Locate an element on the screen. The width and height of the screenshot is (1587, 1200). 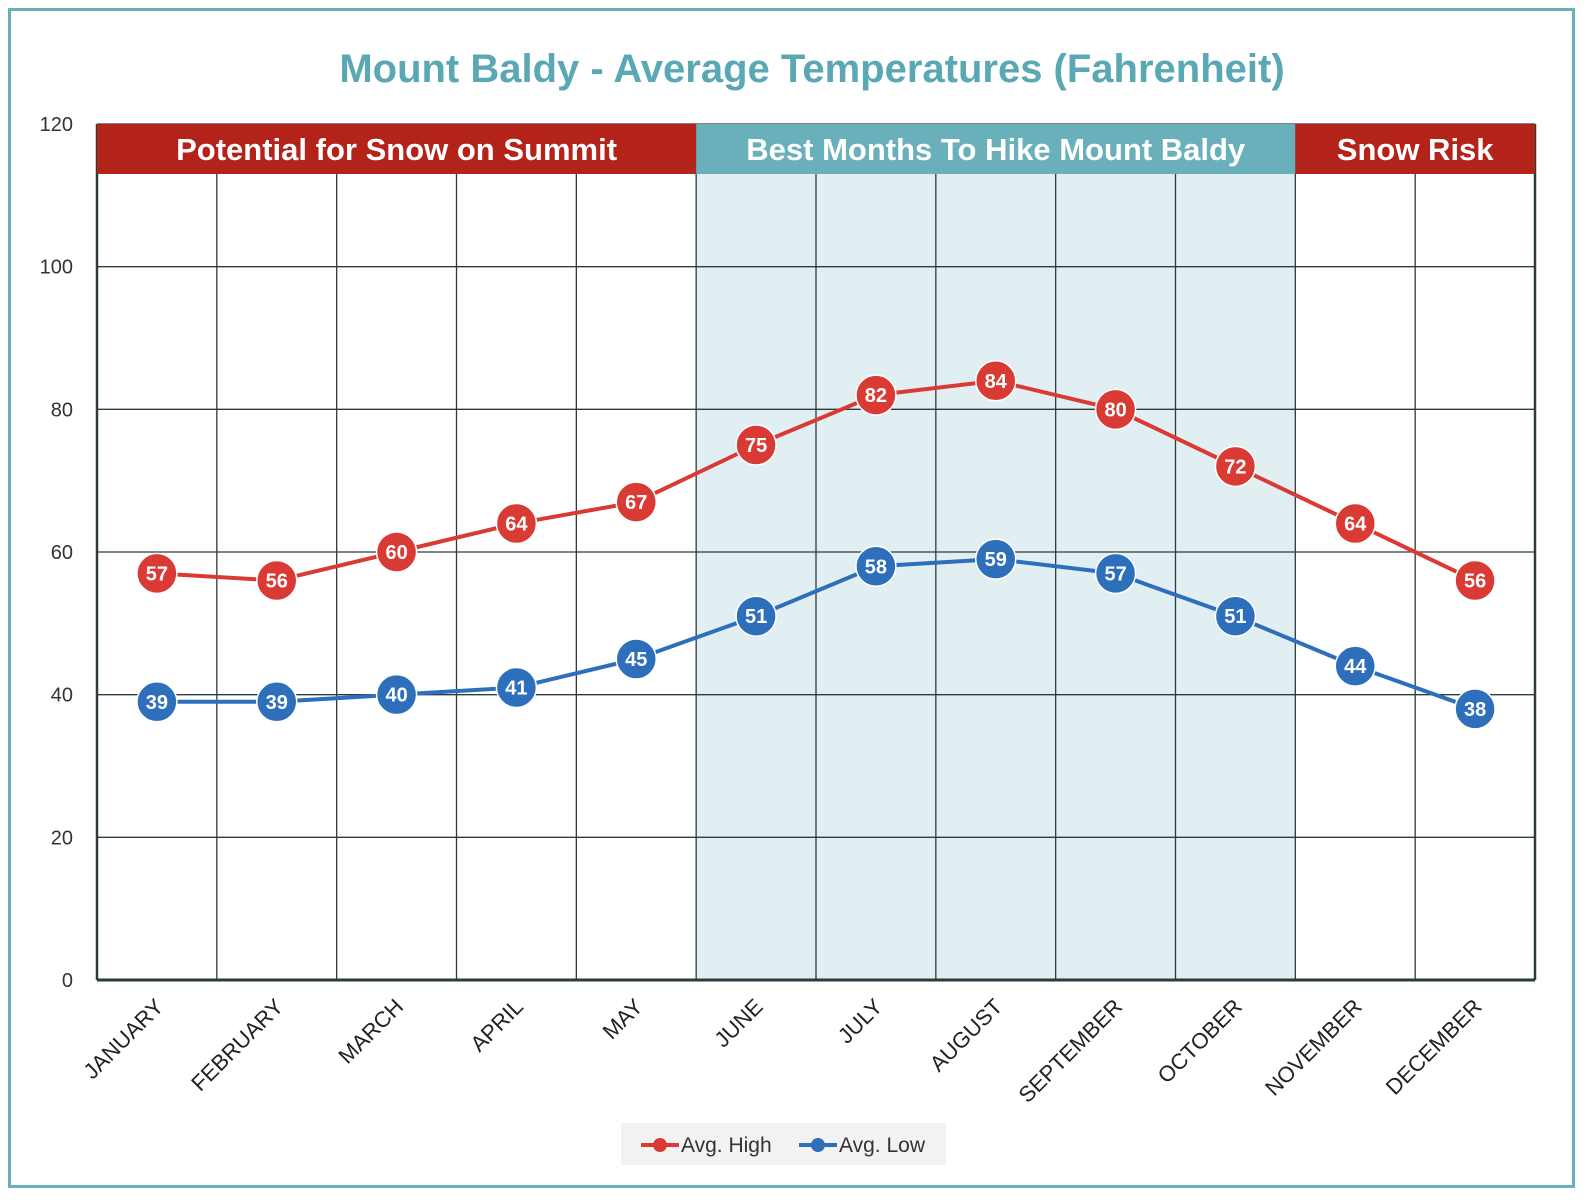
band-label-2: Snow Risk is located at coordinates (1416, 149).